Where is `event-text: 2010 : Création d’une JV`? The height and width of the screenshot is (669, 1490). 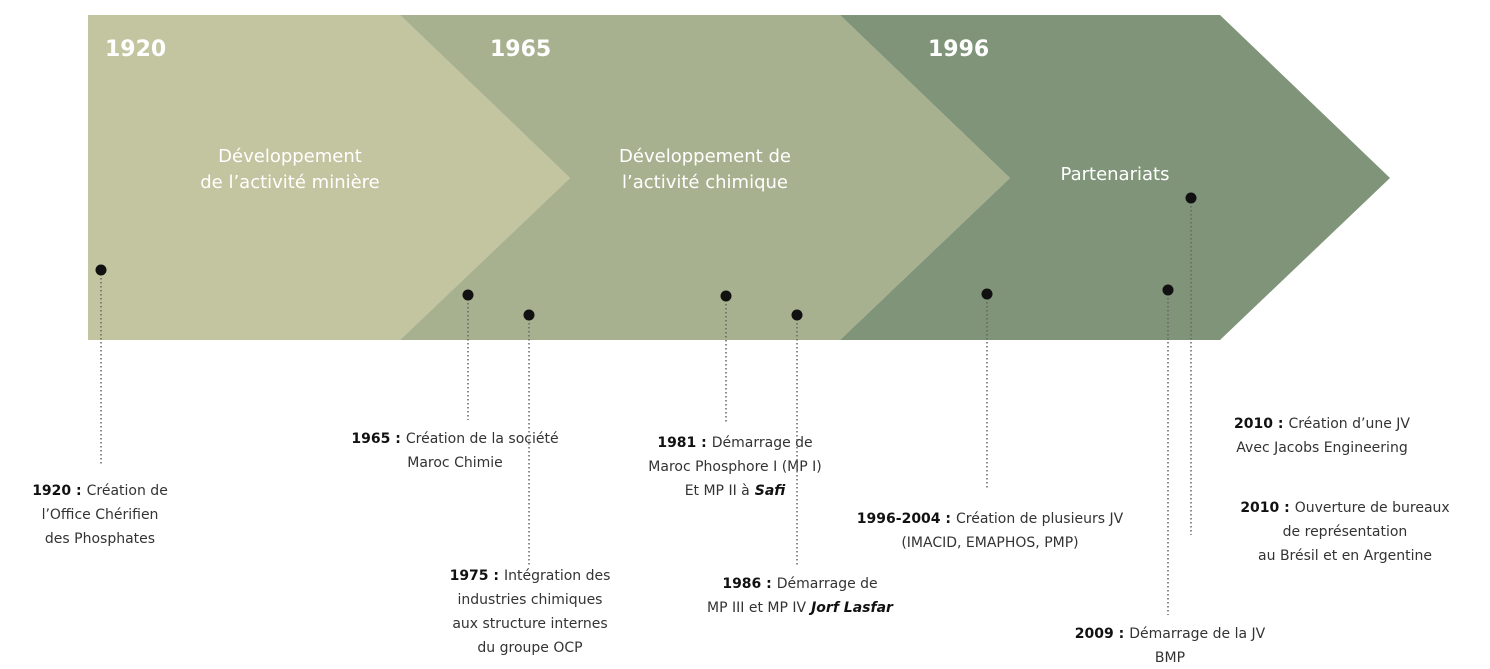
event-text: 2010 : Création d’une JV is located at coordinates (1322, 424).